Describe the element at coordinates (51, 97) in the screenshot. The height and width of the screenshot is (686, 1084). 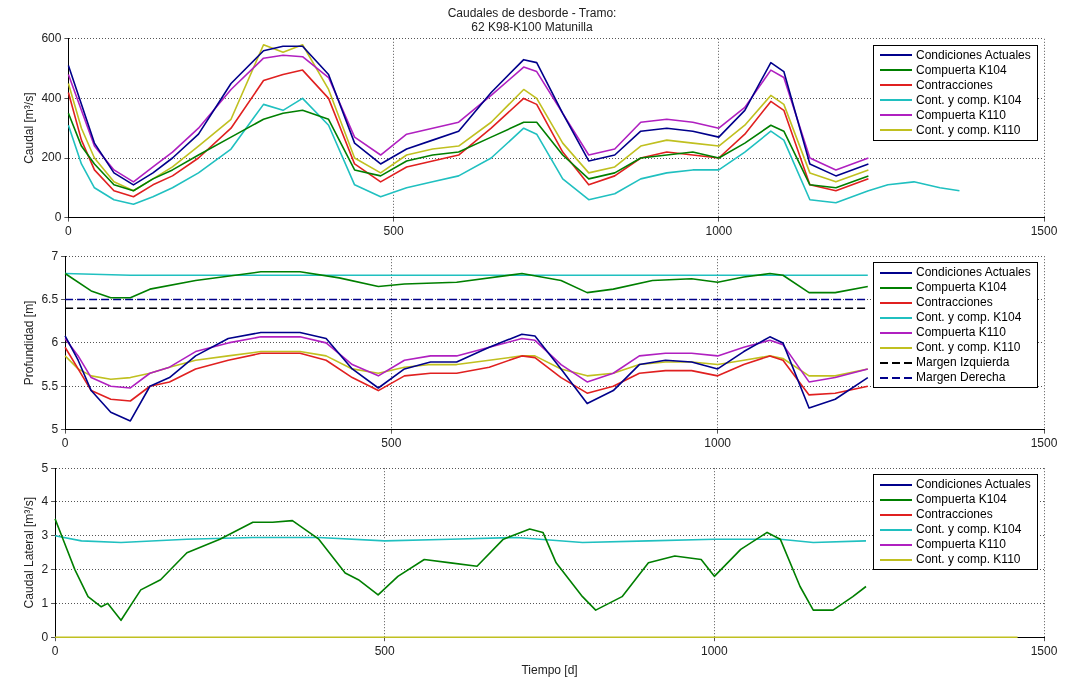
I see `y-tick-label: 400` at that location.